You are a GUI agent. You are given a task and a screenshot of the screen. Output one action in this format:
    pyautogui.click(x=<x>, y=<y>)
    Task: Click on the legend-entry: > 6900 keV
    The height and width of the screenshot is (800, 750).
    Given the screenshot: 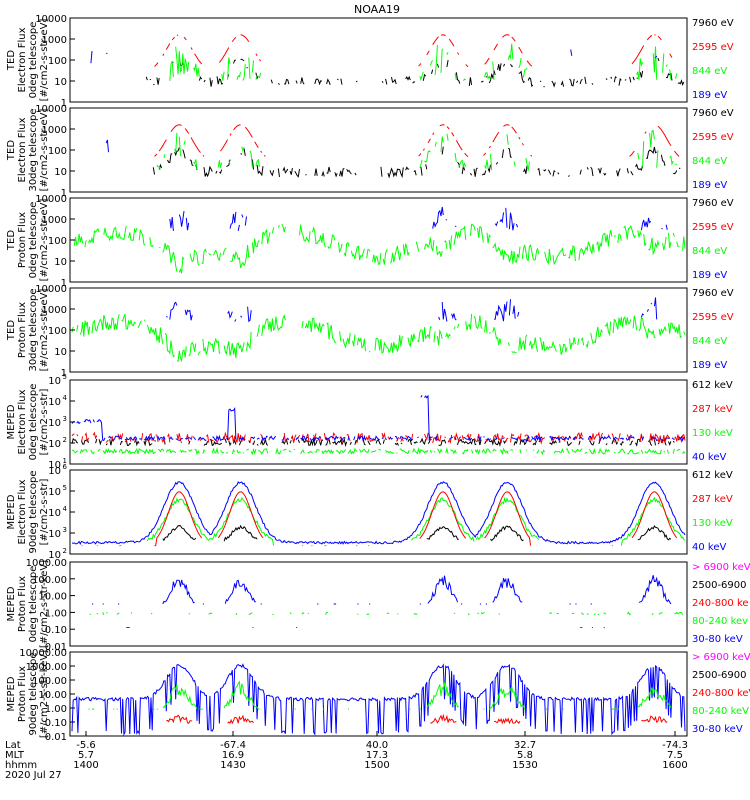 What is the action you would take?
    pyautogui.click(x=721, y=567)
    